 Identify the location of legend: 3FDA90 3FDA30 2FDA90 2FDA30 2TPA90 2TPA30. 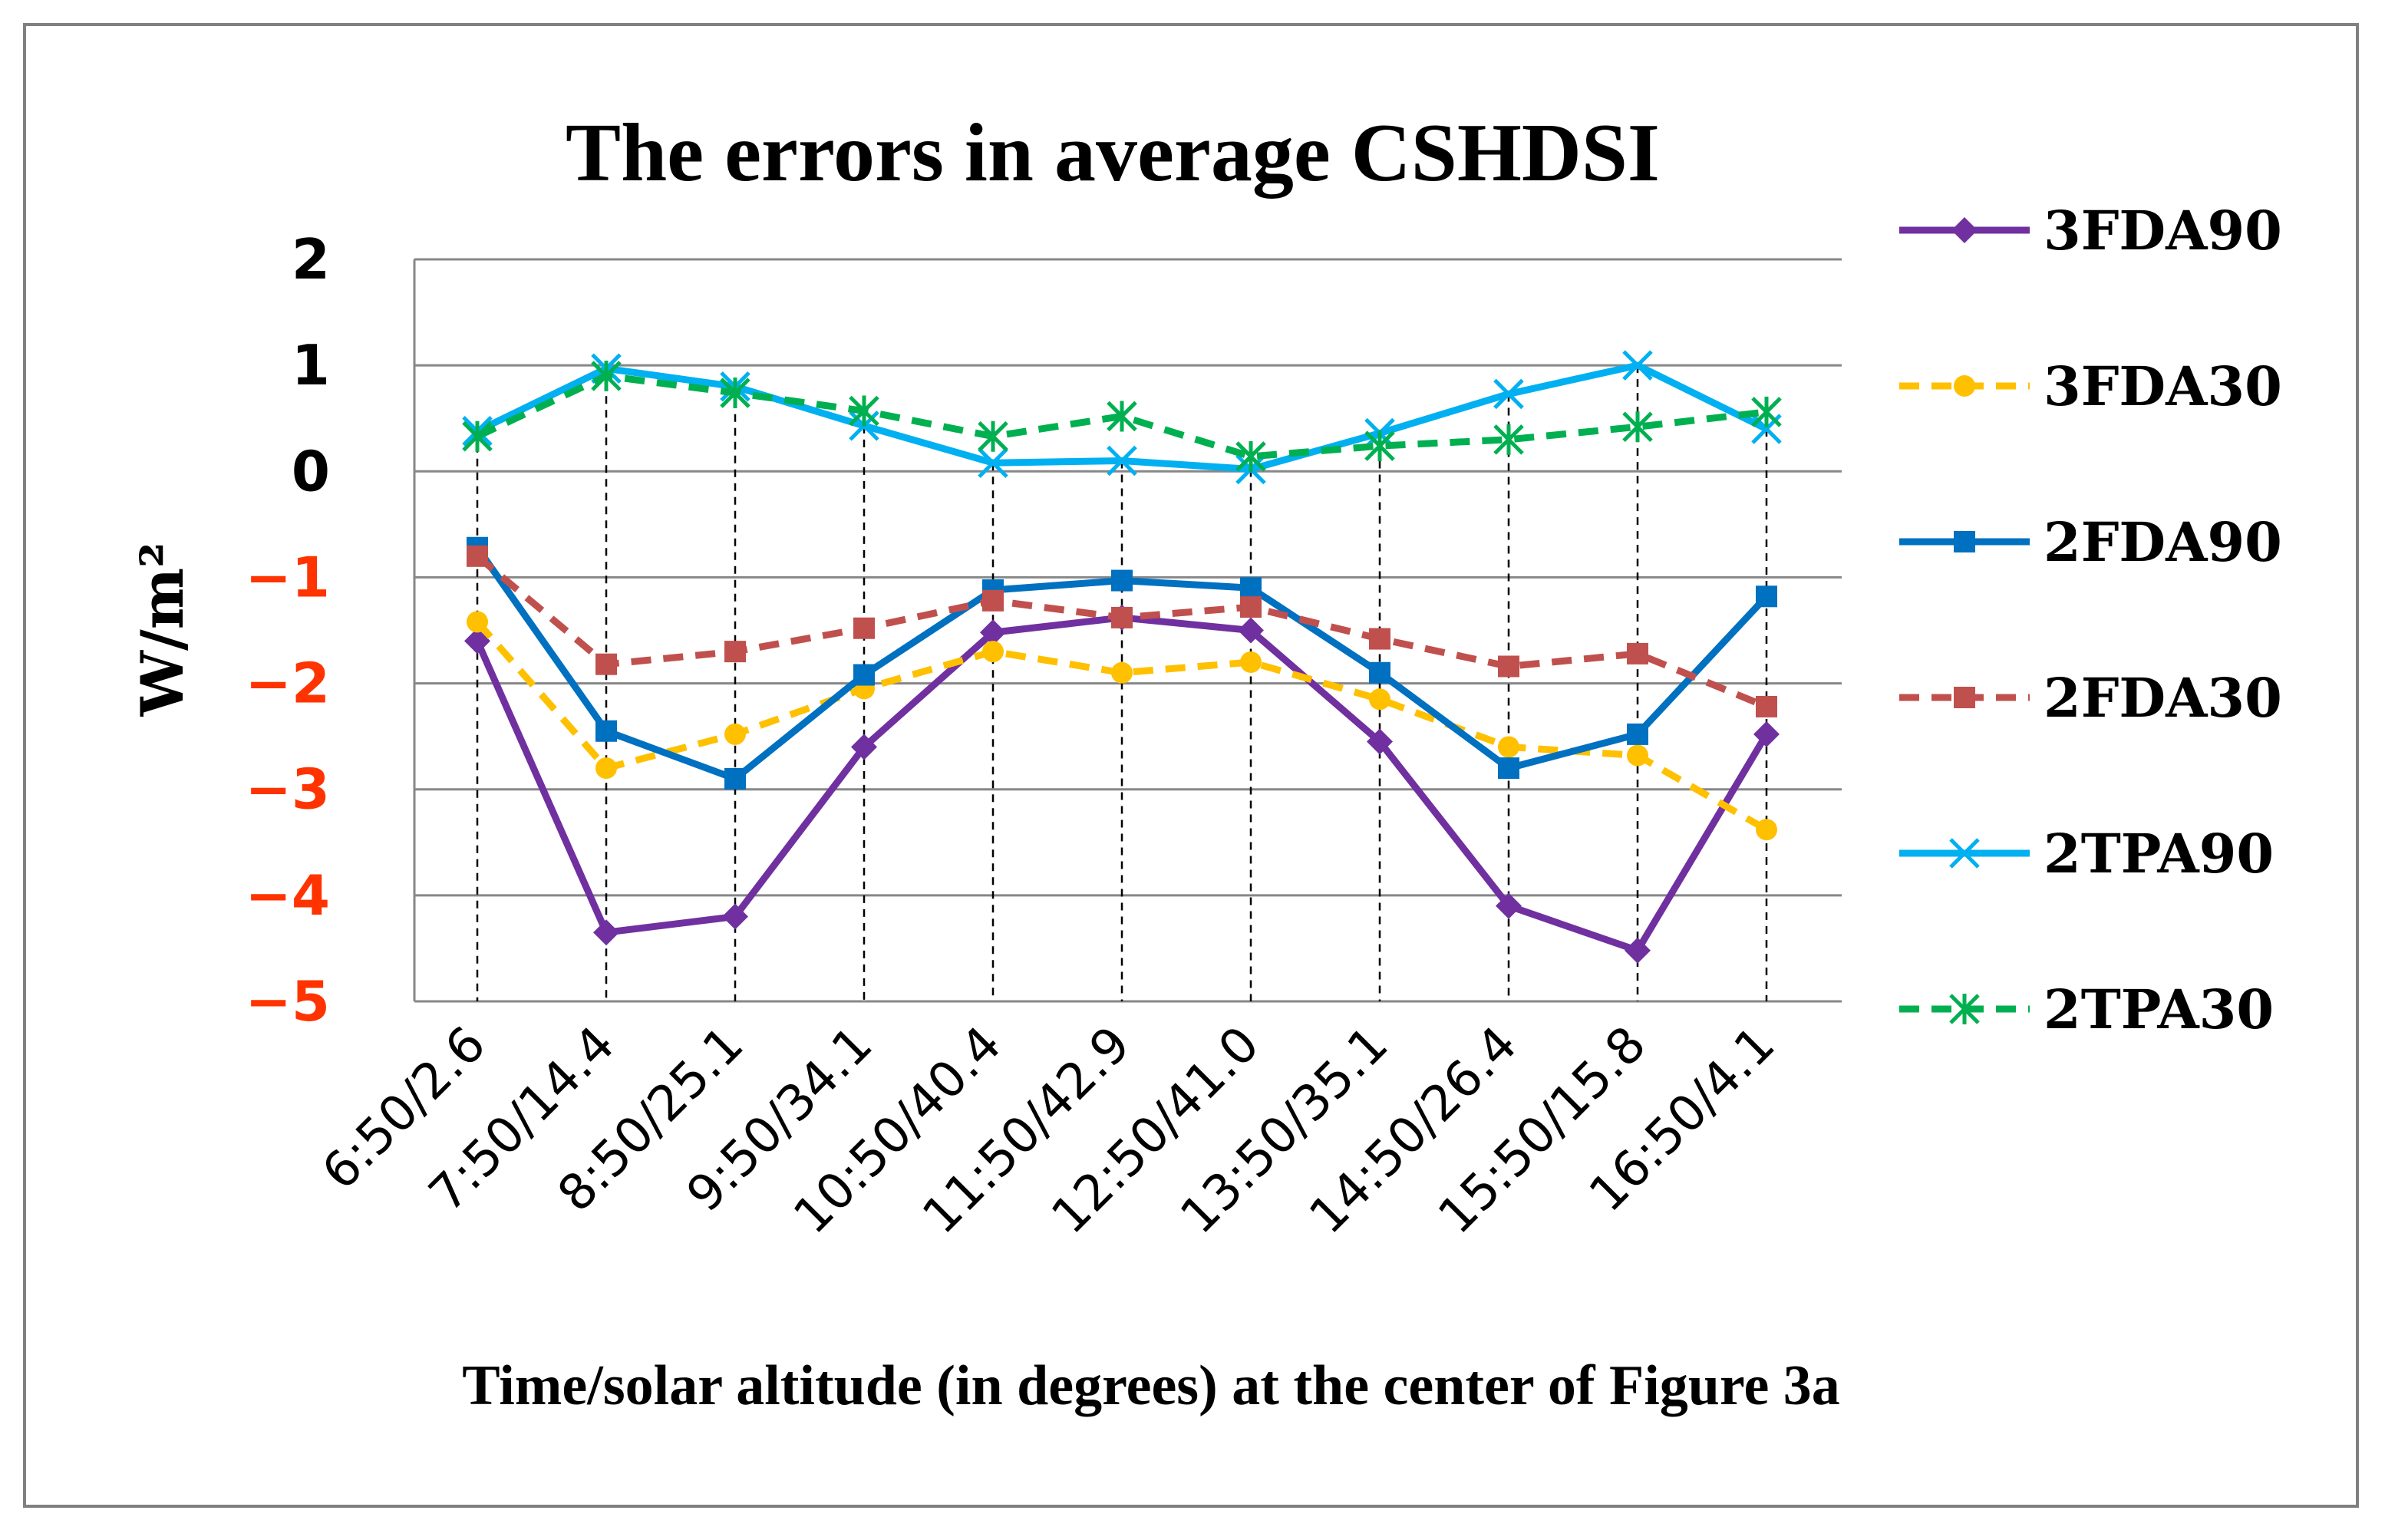
(2090, 620).